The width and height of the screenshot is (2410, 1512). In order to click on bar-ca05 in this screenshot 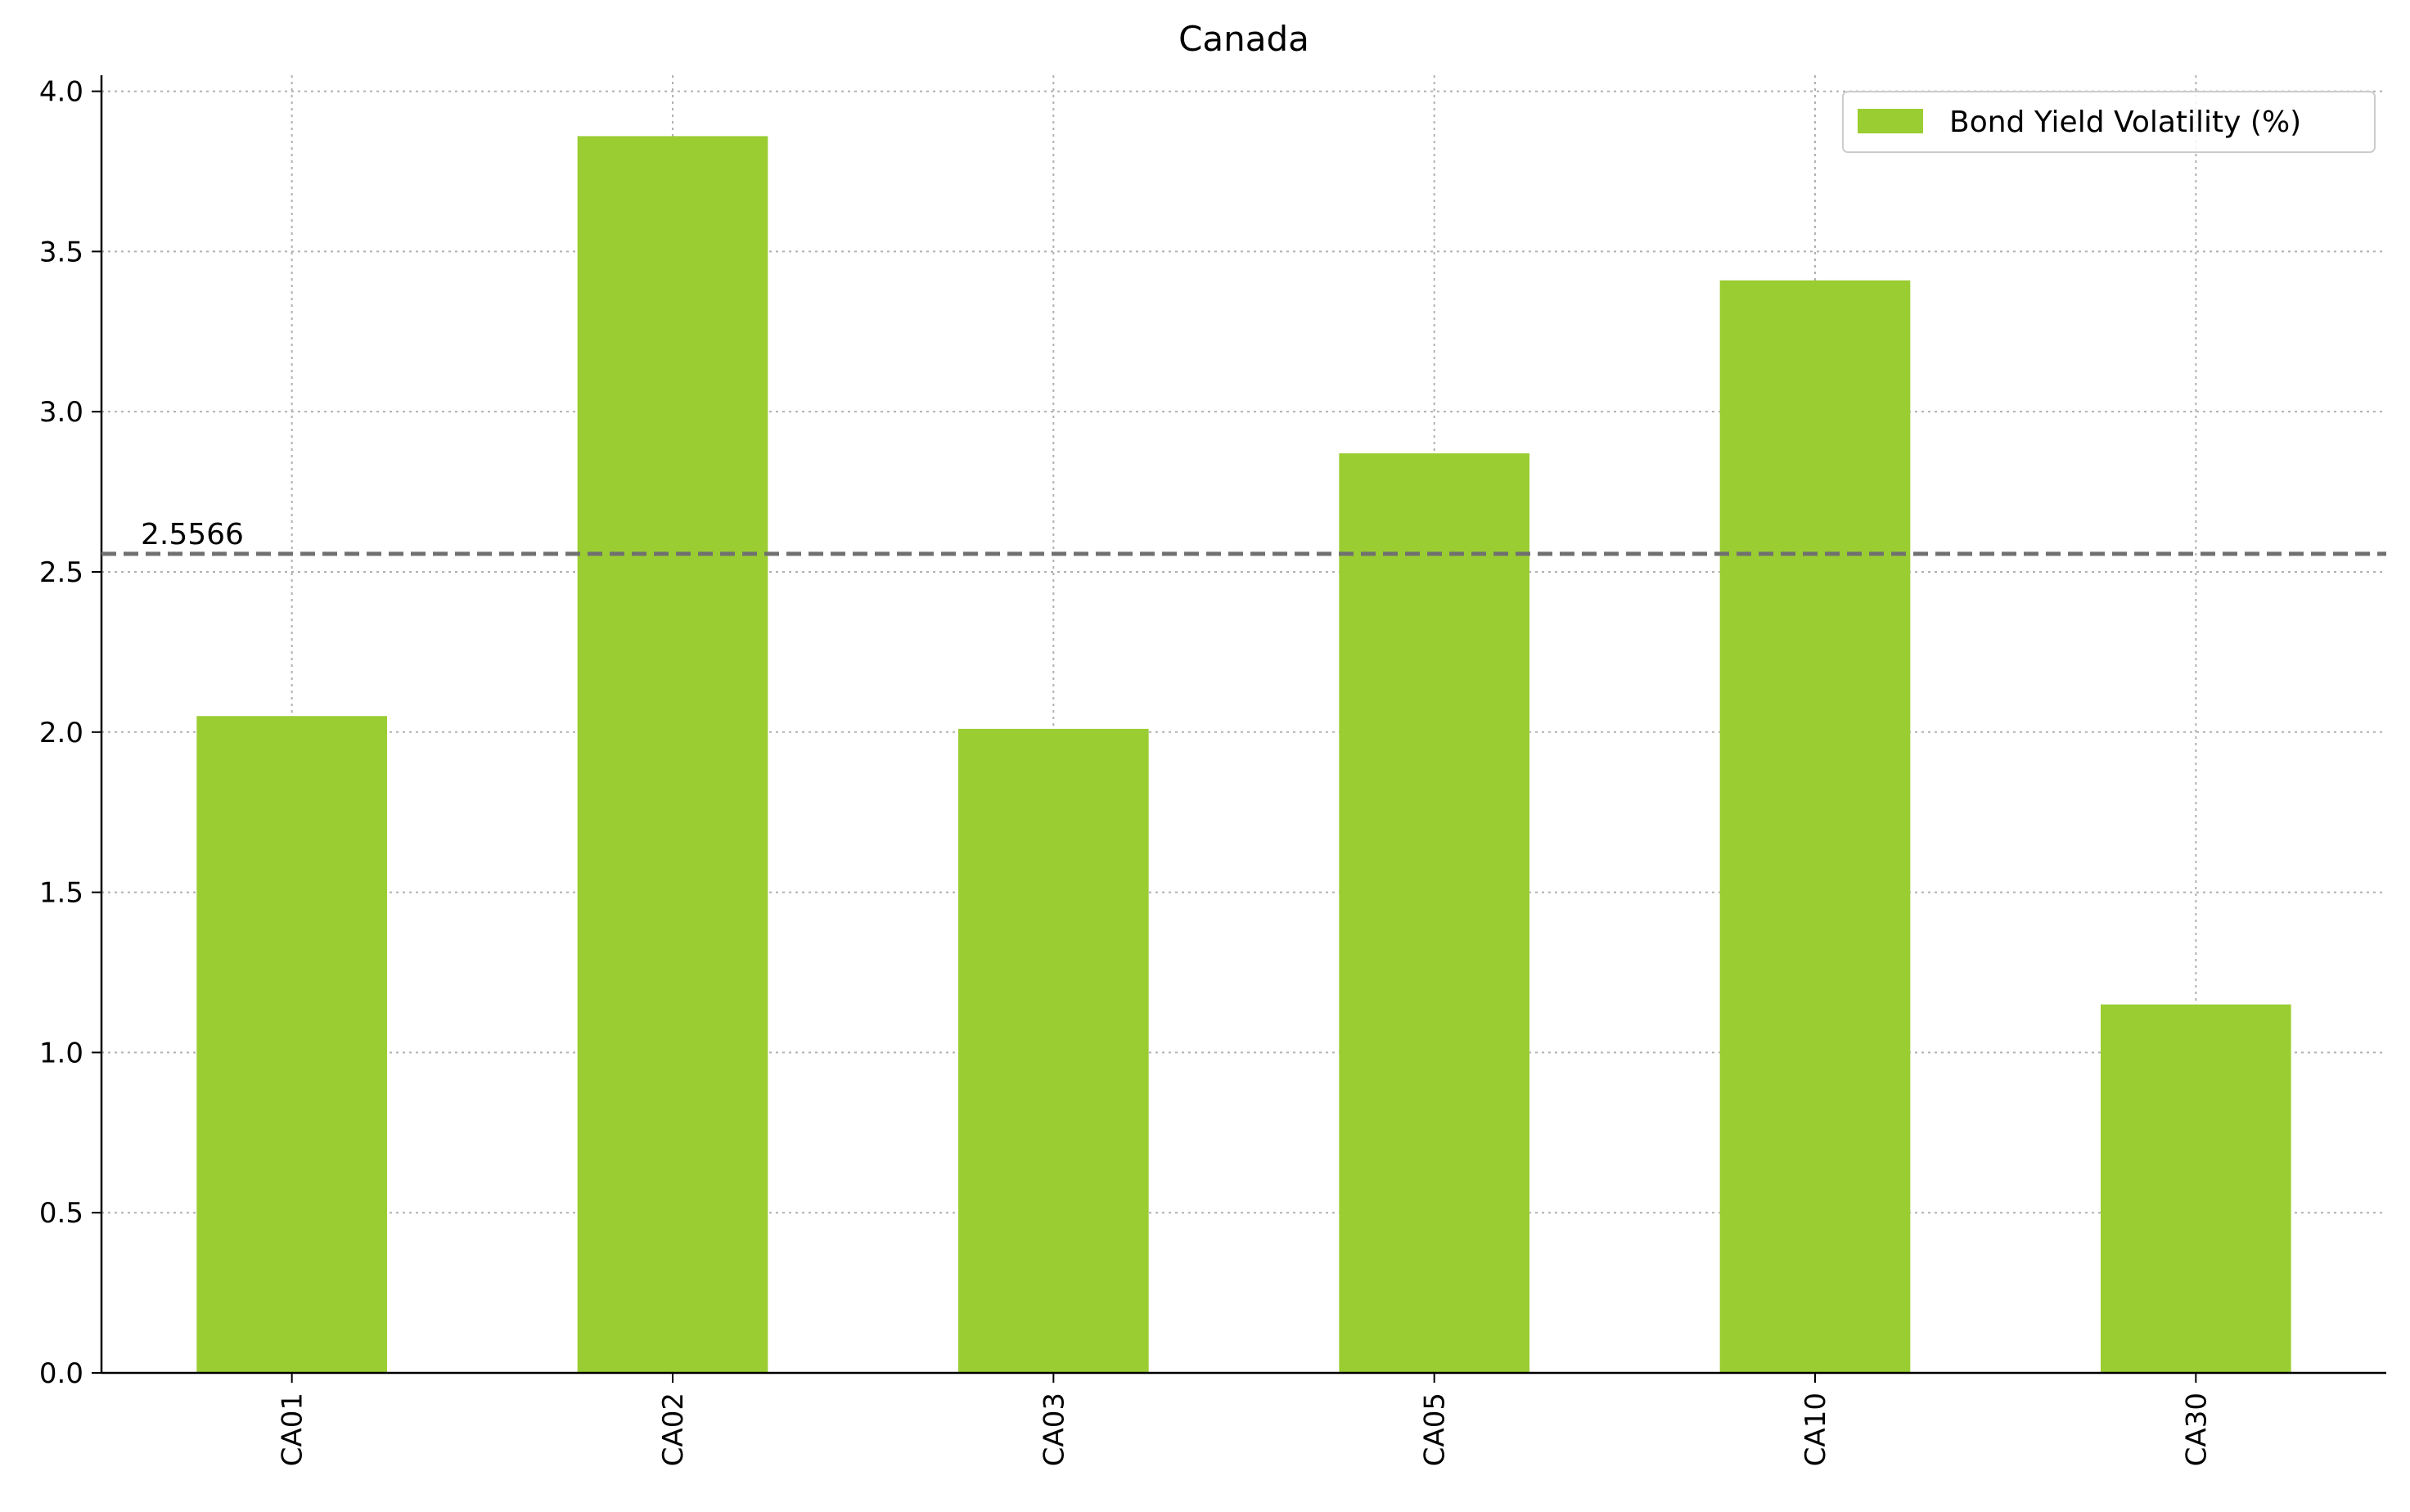, I will do `click(1434, 913)`.